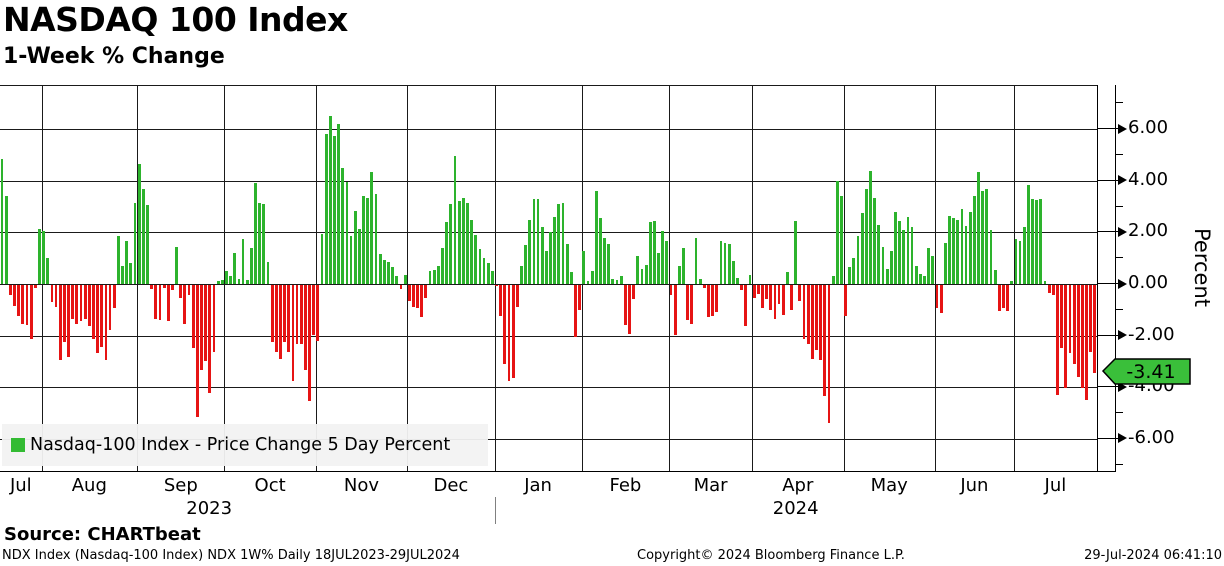 The width and height of the screenshot is (1224, 566). I want to click on footer-timestamp: 29-Jul-2024 06:41:10, so click(1153, 555).